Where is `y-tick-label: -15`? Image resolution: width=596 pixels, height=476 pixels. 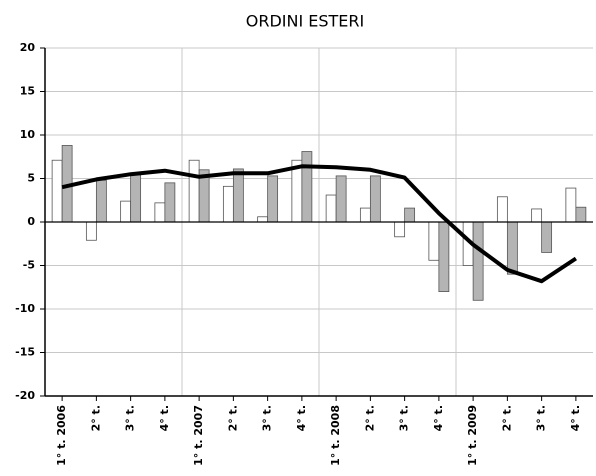
y-tick-label: -15 is located at coordinates (25, 352).